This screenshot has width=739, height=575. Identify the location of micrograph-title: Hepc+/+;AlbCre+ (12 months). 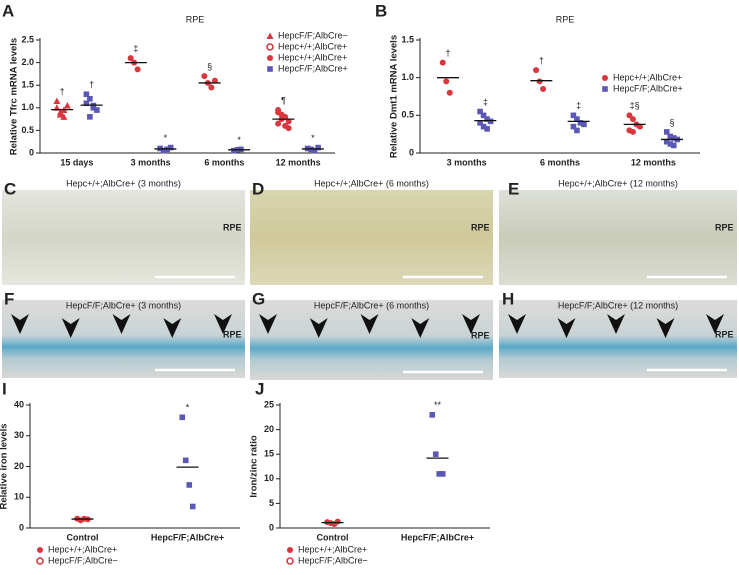
(618, 183).